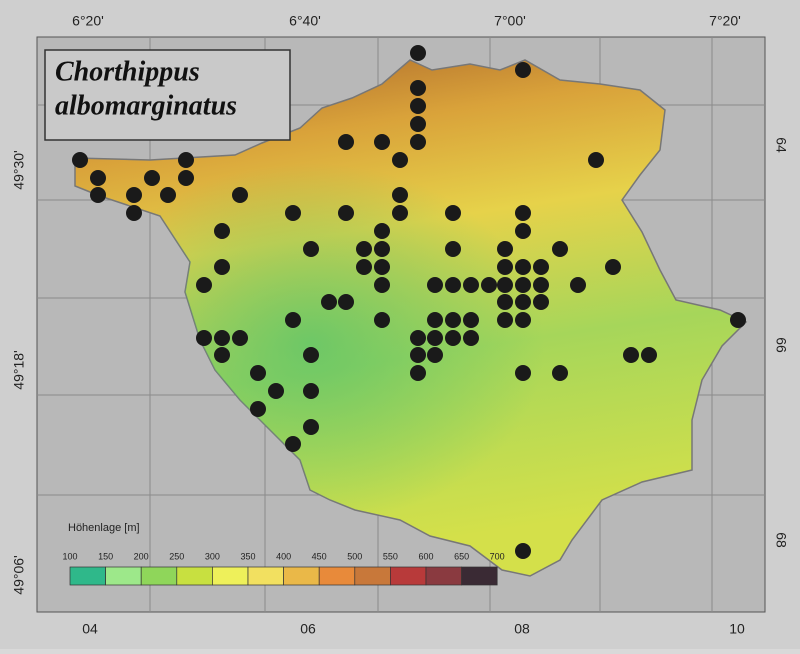 This screenshot has height=654, width=800. I want to click on top-label: 6°40', so click(305, 21).